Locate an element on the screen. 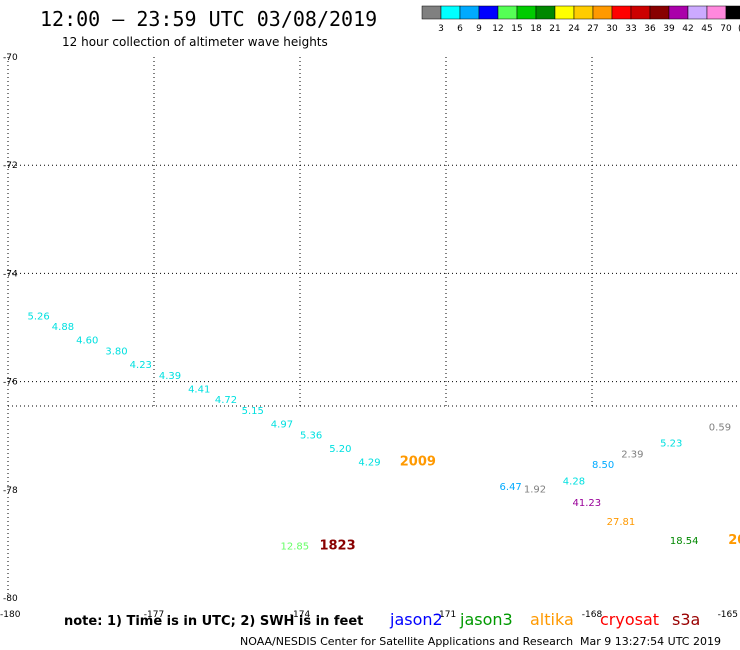  scale-label: 21 is located at coordinates (554, 29).